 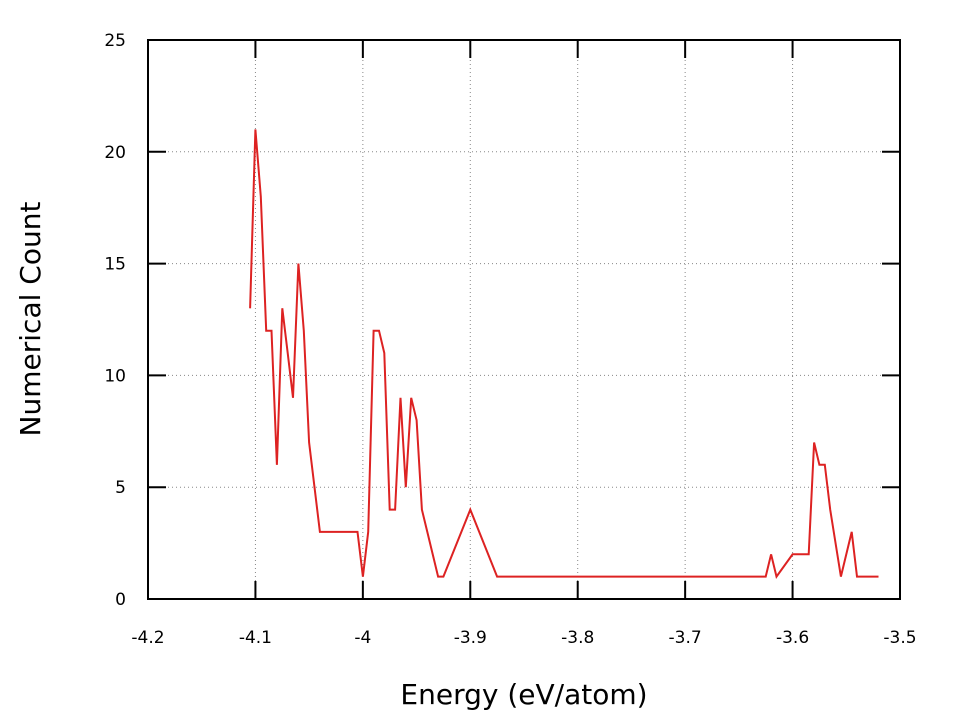 I want to click on x-tick-label: -3.5, so click(x=899, y=638).